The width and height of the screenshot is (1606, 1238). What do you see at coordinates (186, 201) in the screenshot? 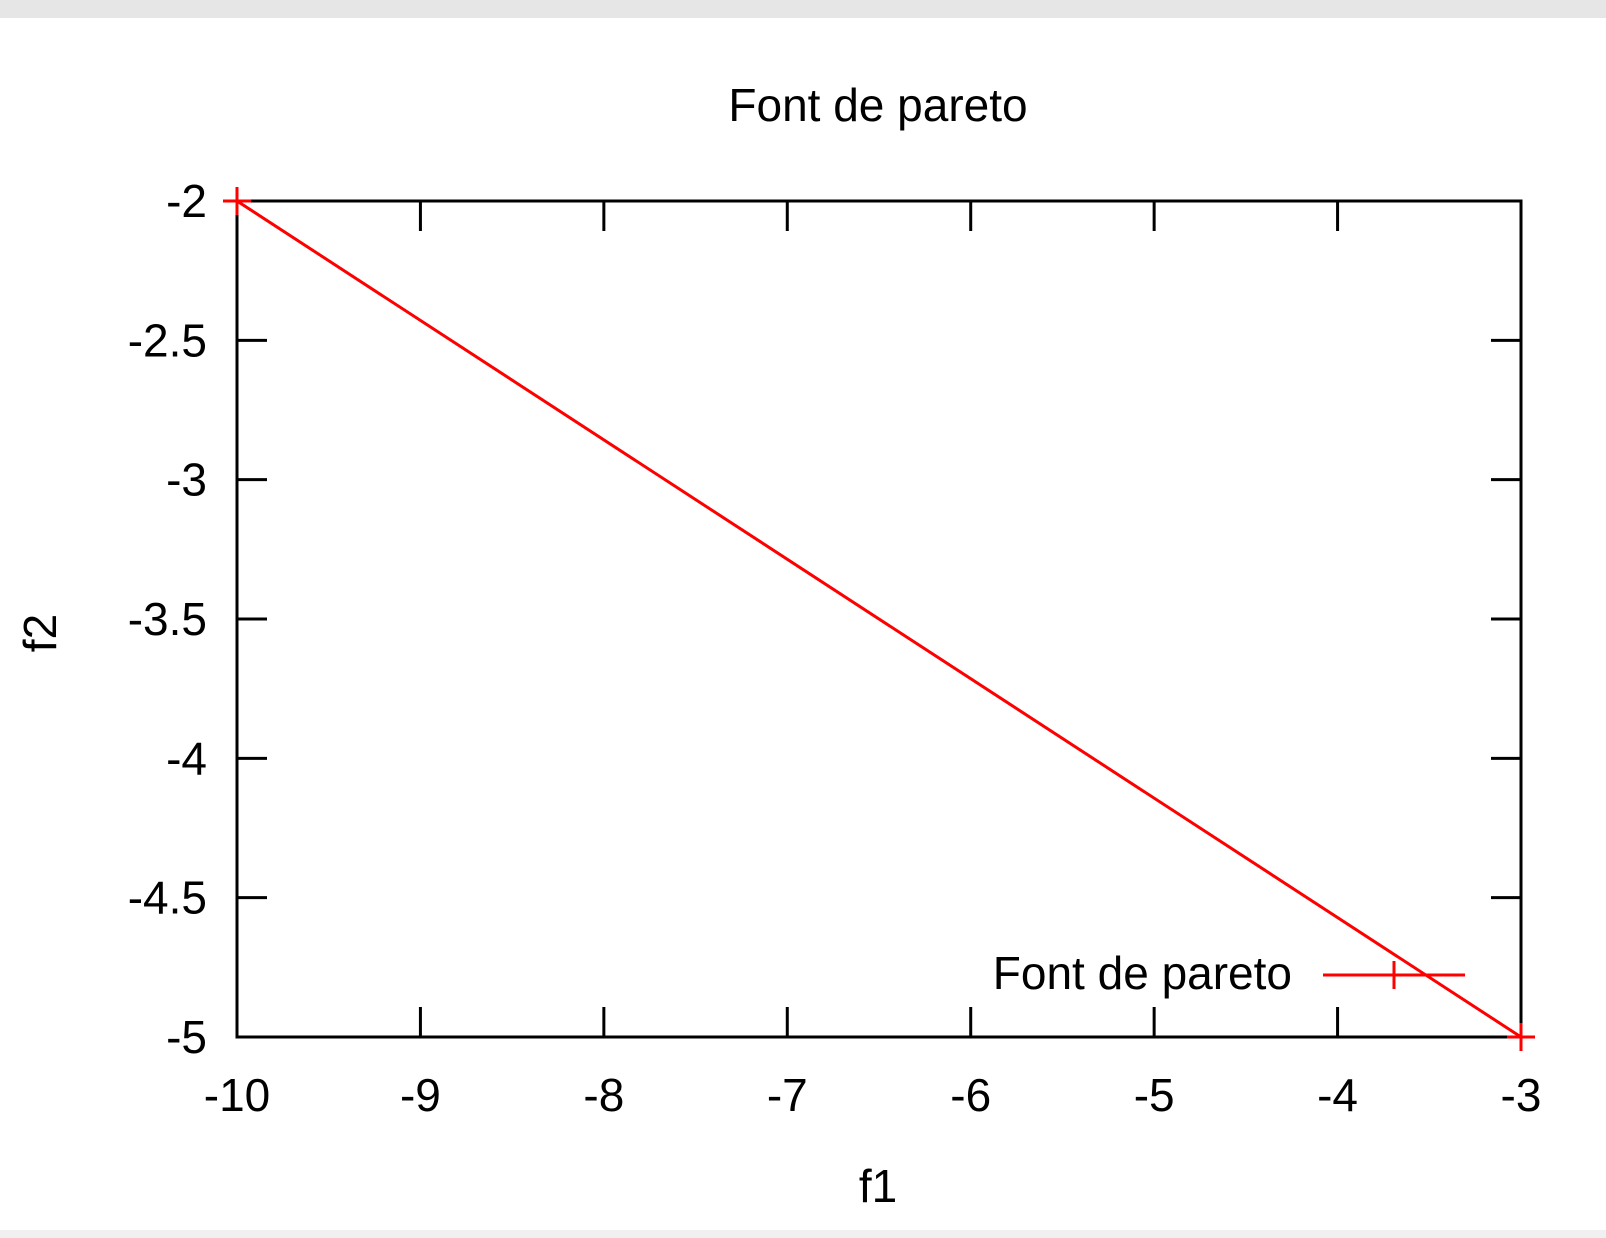
I see `y-tick-label: -2` at bounding box center [186, 201].